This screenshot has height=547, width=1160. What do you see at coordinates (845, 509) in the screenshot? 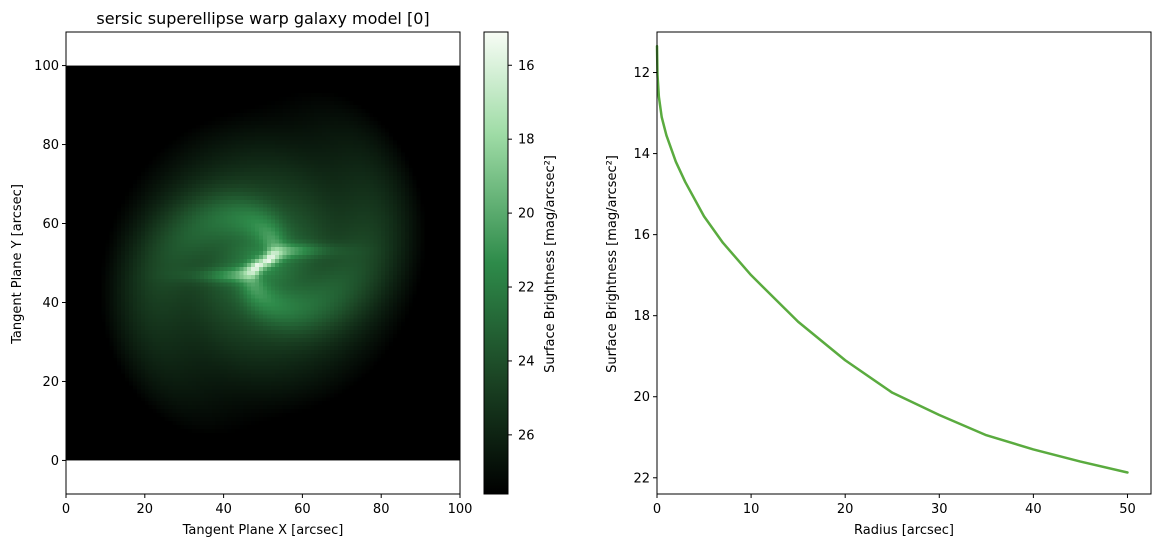
I see `profile-x-tick-label: 20` at bounding box center [845, 509].